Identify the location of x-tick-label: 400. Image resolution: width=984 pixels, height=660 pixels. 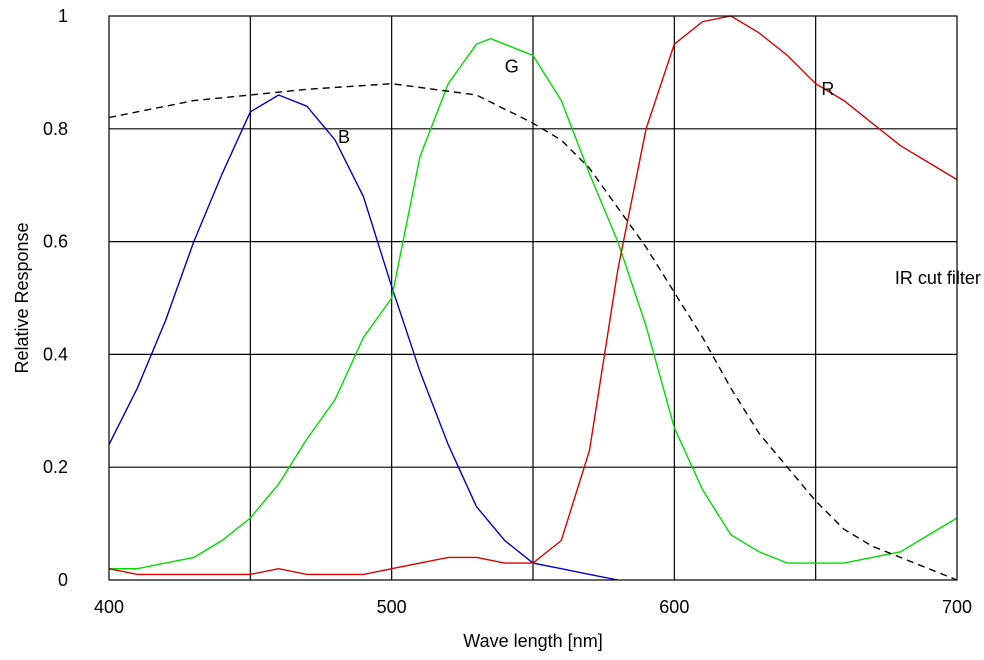
(109, 607).